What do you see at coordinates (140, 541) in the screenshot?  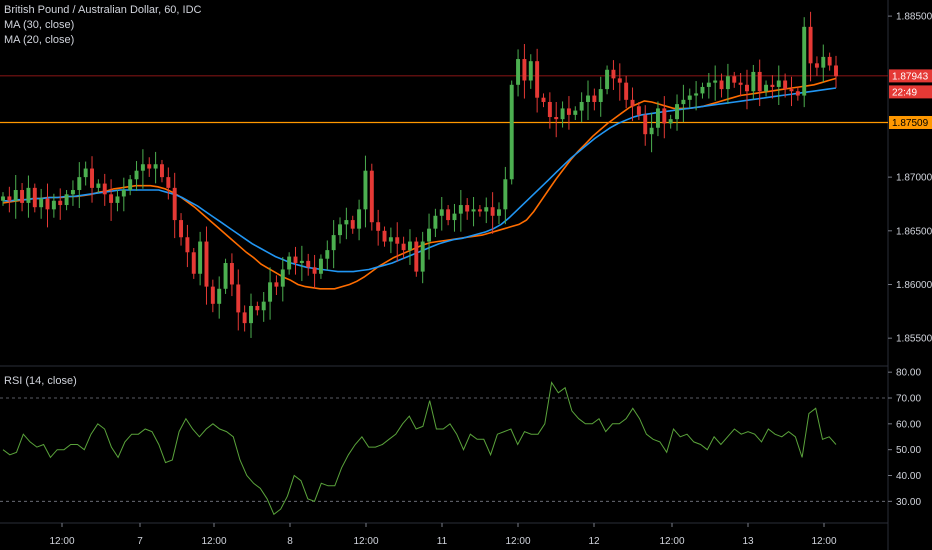 I see `time-tick-label: 7` at bounding box center [140, 541].